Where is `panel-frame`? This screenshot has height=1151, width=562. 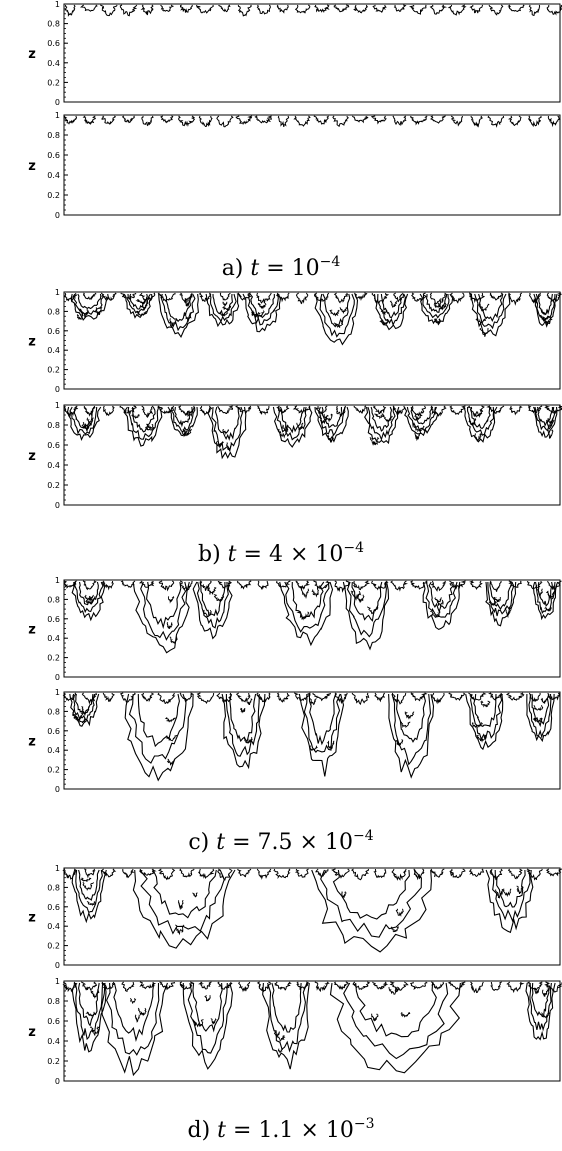
panel-frame is located at coordinates (312, 53).